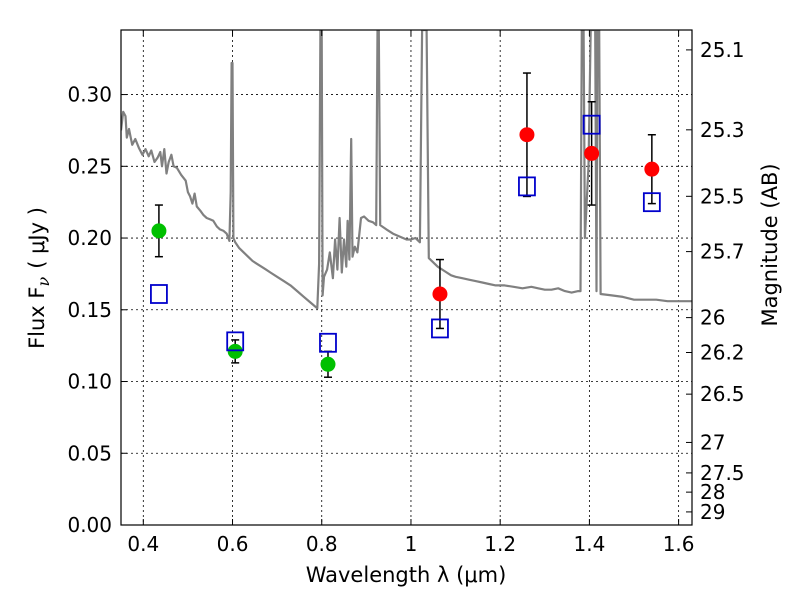 The width and height of the screenshot is (800, 600). Describe the element at coordinates (89, 95) in the screenshot. I see `y-tick-label: 0.30` at that location.